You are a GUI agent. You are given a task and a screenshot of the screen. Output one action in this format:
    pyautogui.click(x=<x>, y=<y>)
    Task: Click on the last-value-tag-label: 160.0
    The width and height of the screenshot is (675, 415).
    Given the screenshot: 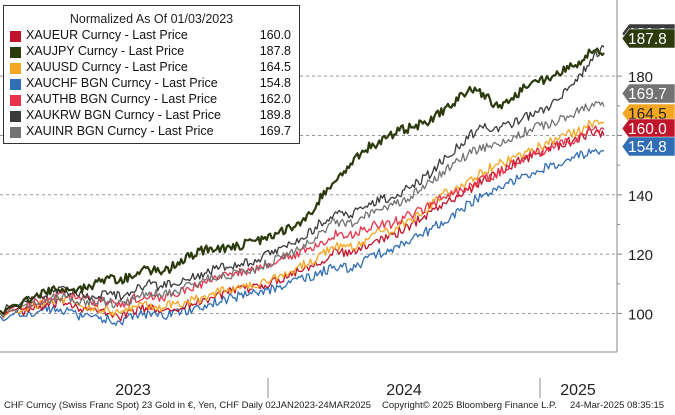 What is the action you would take?
    pyautogui.click(x=647, y=129)
    